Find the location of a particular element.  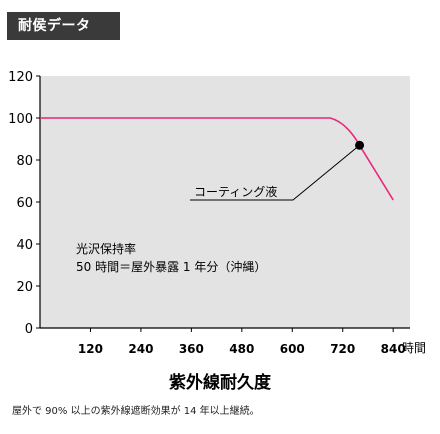

y-tick-label: 60 is located at coordinates (24, 203).